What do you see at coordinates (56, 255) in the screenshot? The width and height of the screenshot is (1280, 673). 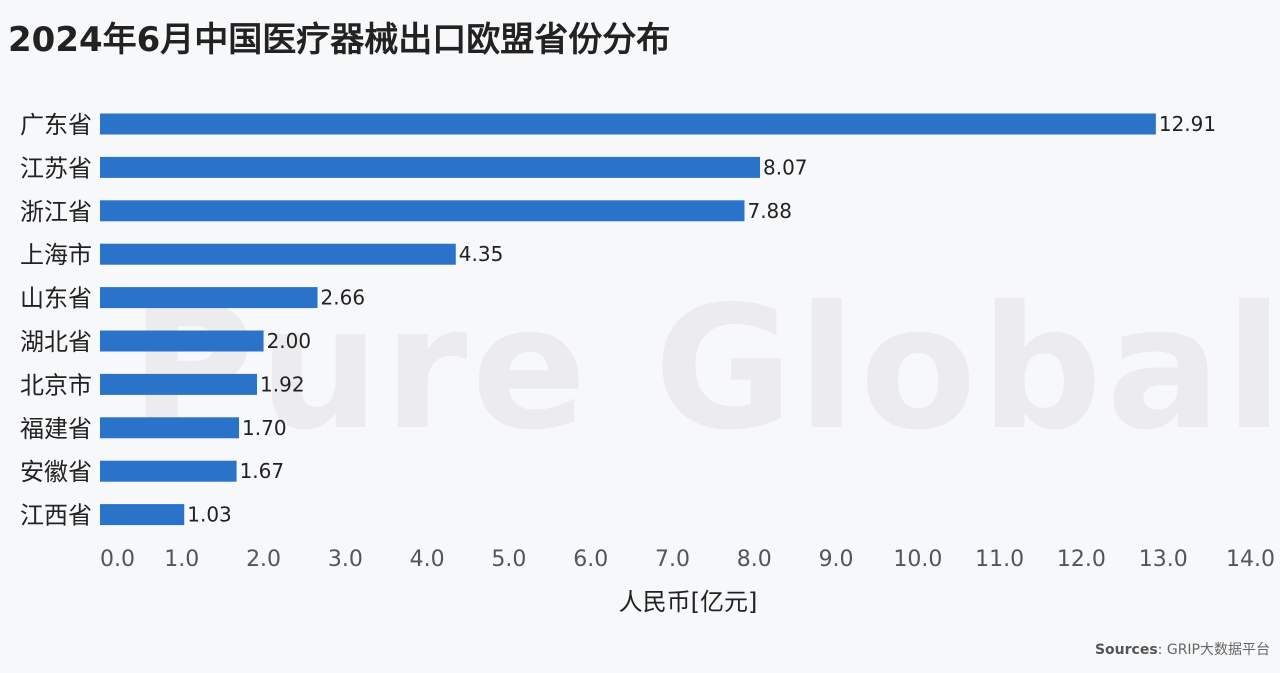 I see `category-label: 上海市` at bounding box center [56, 255].